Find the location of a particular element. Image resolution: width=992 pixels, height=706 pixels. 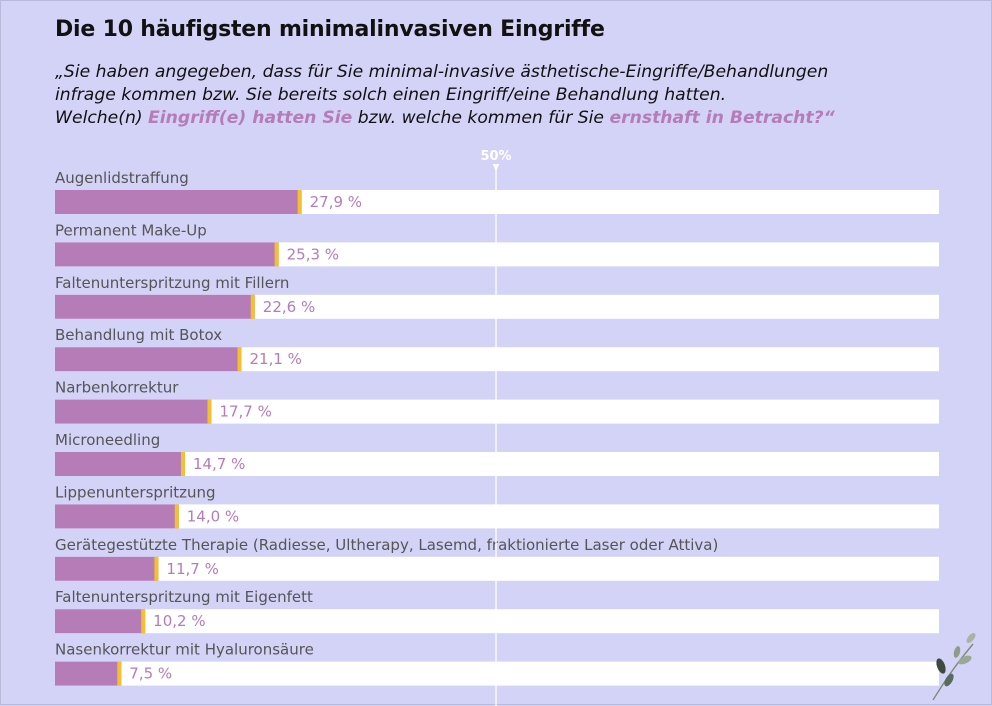

category-label: Faltenunterspritzung mit Eigenfett is located at coordinates (184, 597).